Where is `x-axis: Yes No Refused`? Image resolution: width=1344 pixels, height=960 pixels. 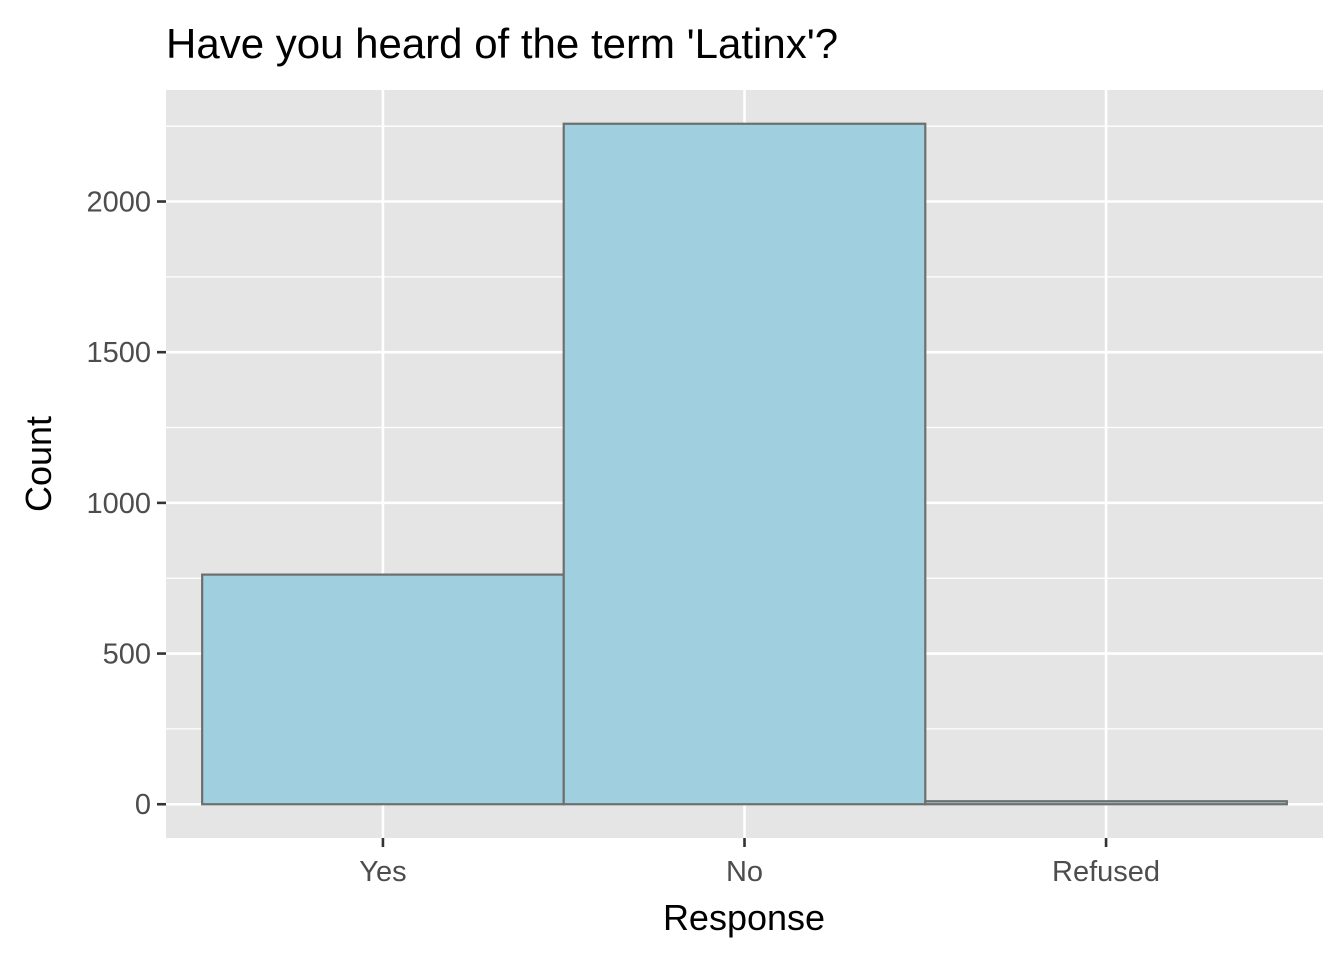
x-axis: Yes No Refused is located at coordinates (759, 863).